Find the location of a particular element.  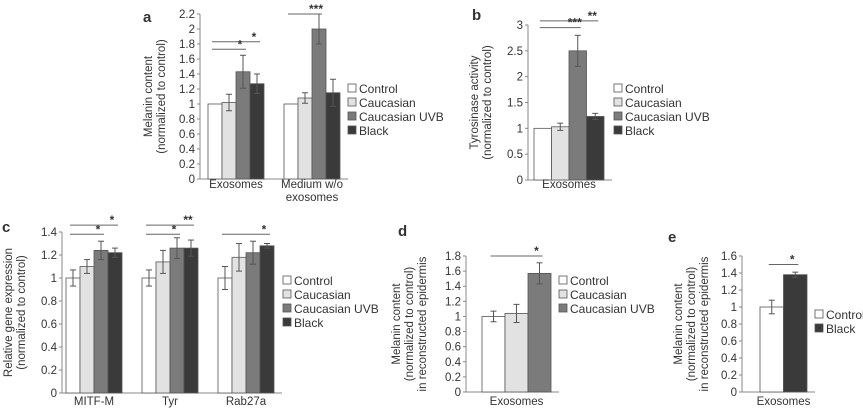

y-tick-label: 1.5 is located at coordinates (515, 104).